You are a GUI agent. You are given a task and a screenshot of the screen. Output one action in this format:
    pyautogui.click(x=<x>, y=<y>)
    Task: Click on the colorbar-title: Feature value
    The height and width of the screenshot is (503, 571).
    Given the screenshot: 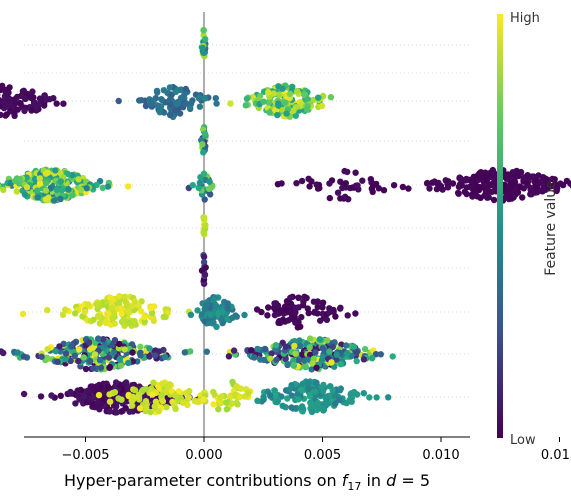 What is the action you would take?
    pyautogui.click(x=551, y=228)
    